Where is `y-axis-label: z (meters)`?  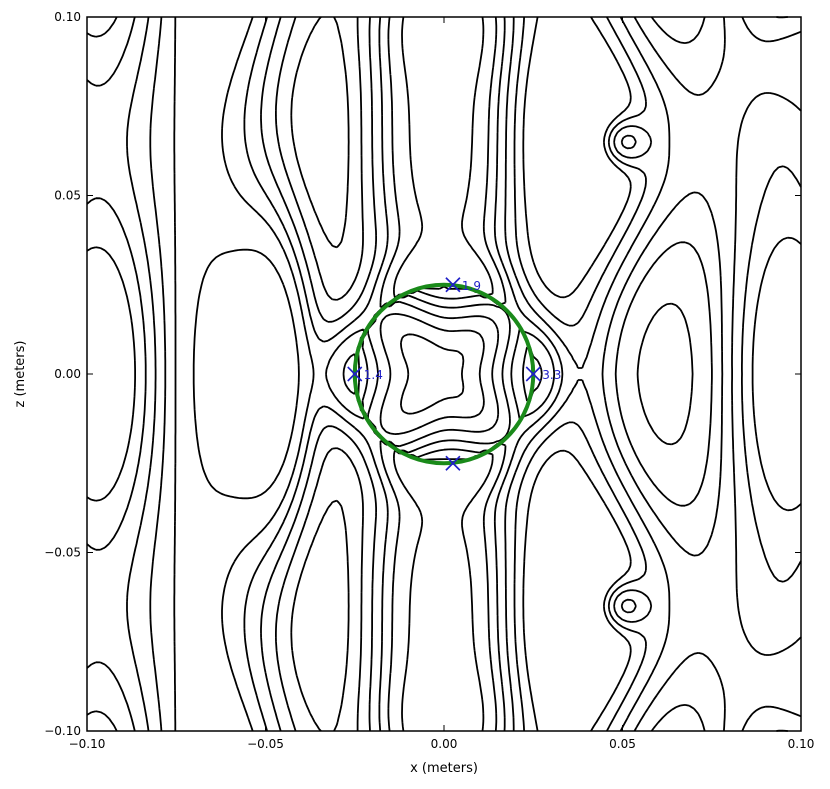 y-axis-label: z (meters) is located at coordinates (20, 374).